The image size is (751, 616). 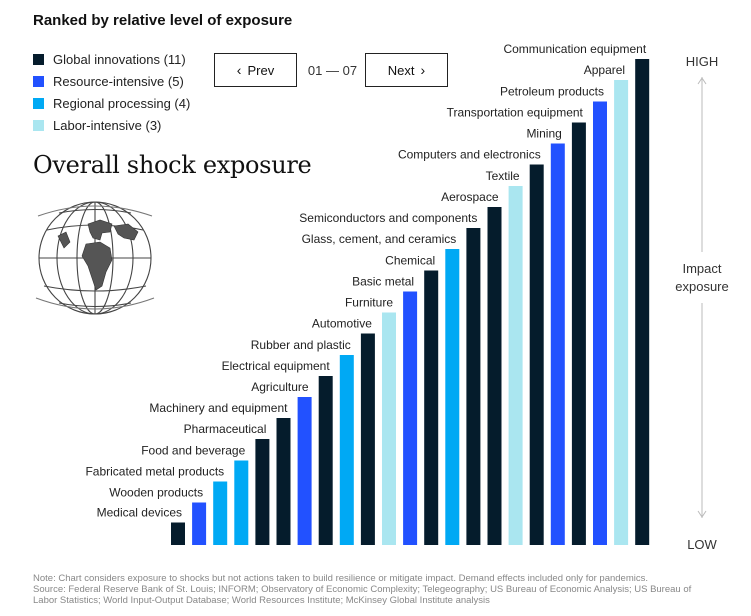 I want to click on y-axis-title-line2: exposure, so click(x=701, y=286).